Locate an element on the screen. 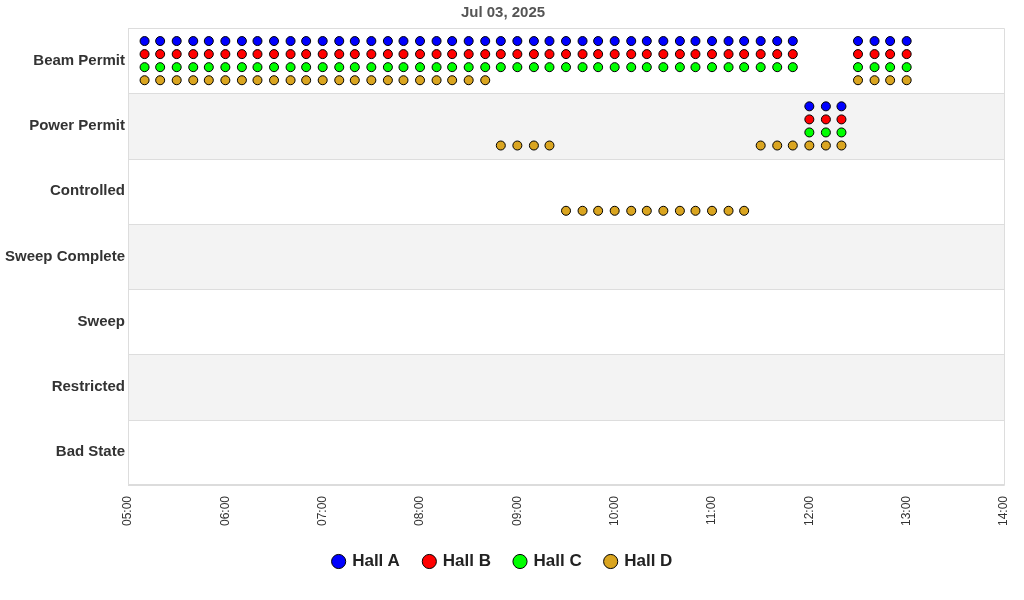  y-tick-label: Bad State is located at coordinates (90, 451).